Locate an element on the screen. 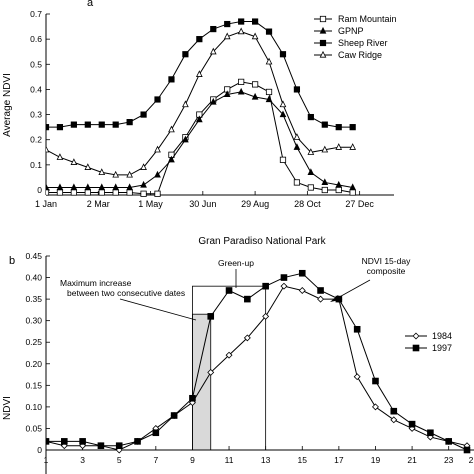 The height and width of the screenshot is (474, 474). annotation-composite-arrowhead is located at coordinates (335, 298).